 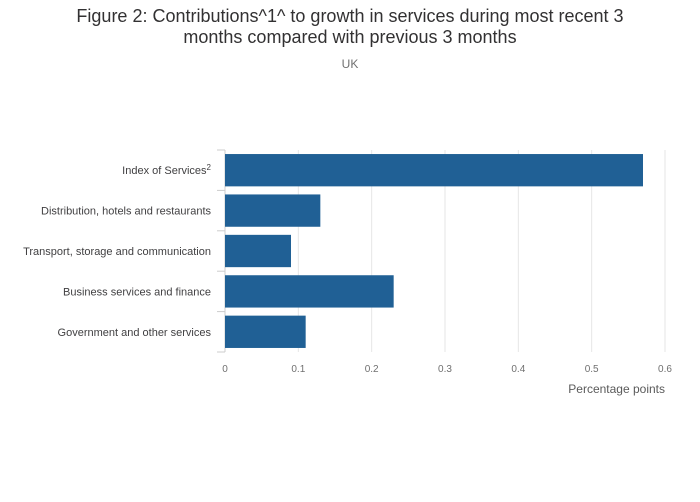 What do you see at coordinates (445, 369) in the screenshot?
I see `x-tick-label: 0.3` at bounding box center [445, 369].